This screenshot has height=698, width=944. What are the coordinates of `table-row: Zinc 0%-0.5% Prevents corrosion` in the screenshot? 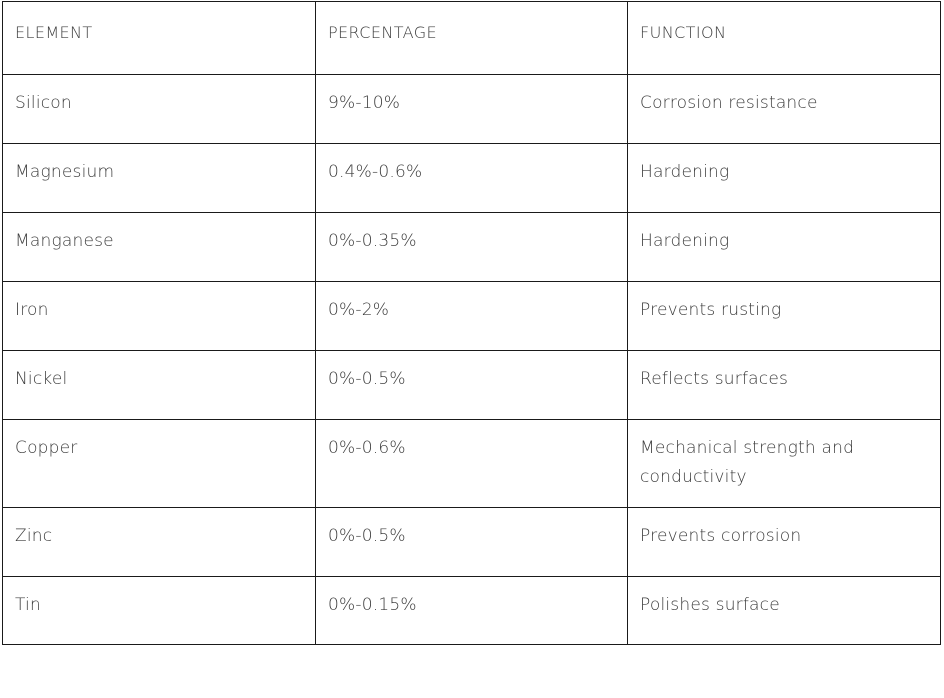 It's located at (471, 542).